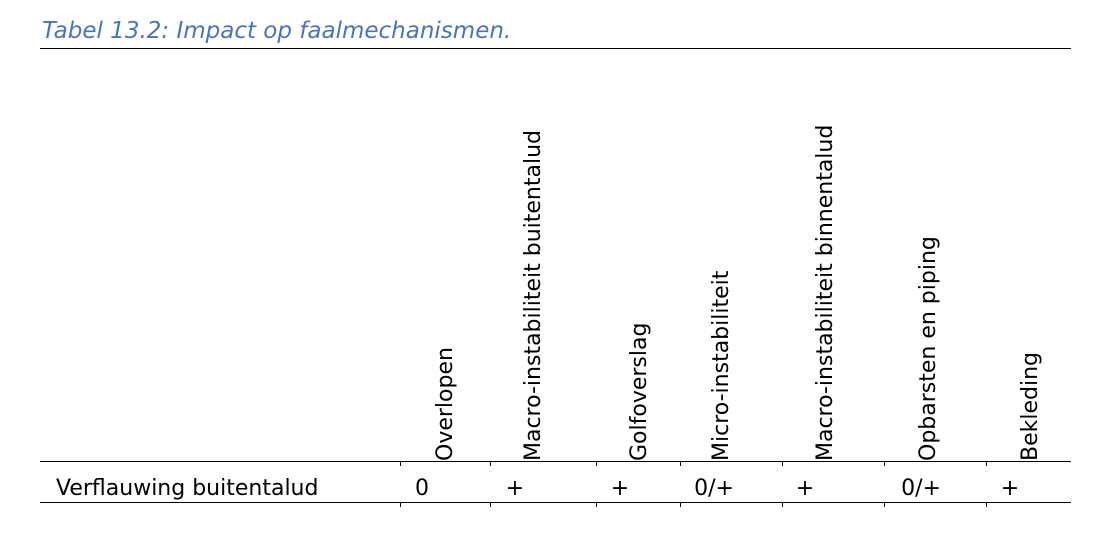 Image resolution: width=1114 pixels, height=540 pixels. I want to click on column-header-label: Opbarsten en piping, so click(928, 348).